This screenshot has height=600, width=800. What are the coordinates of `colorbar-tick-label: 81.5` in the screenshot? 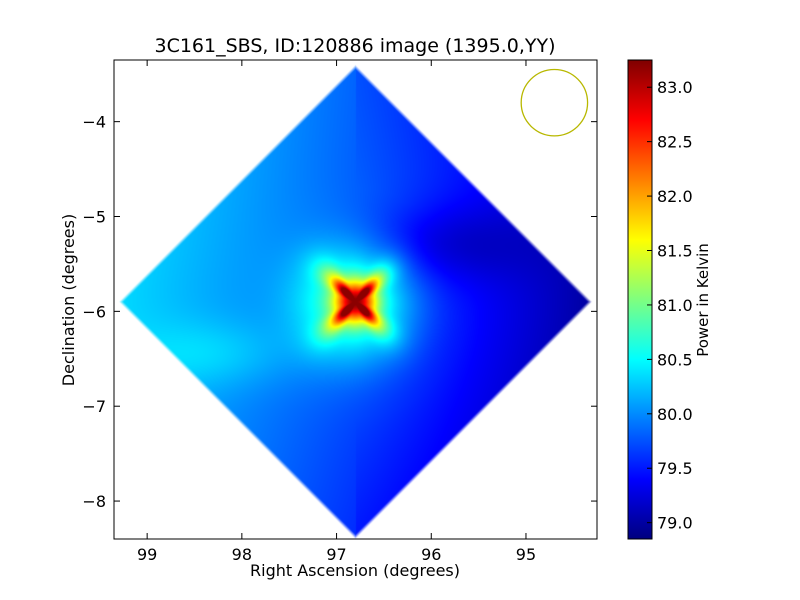 It's located at (675, 251).